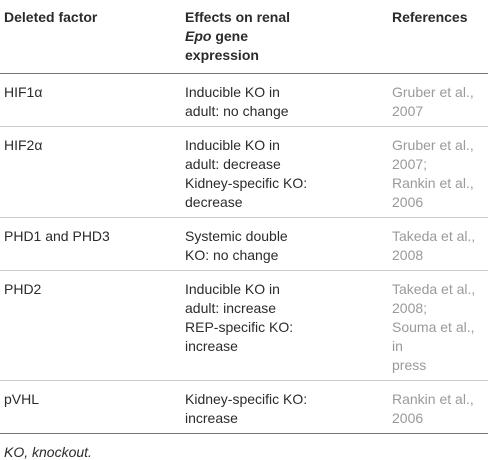  Describe the element at coordinates (410, 164) in the screenshot. I see `reference-link: 2007;` at that location.